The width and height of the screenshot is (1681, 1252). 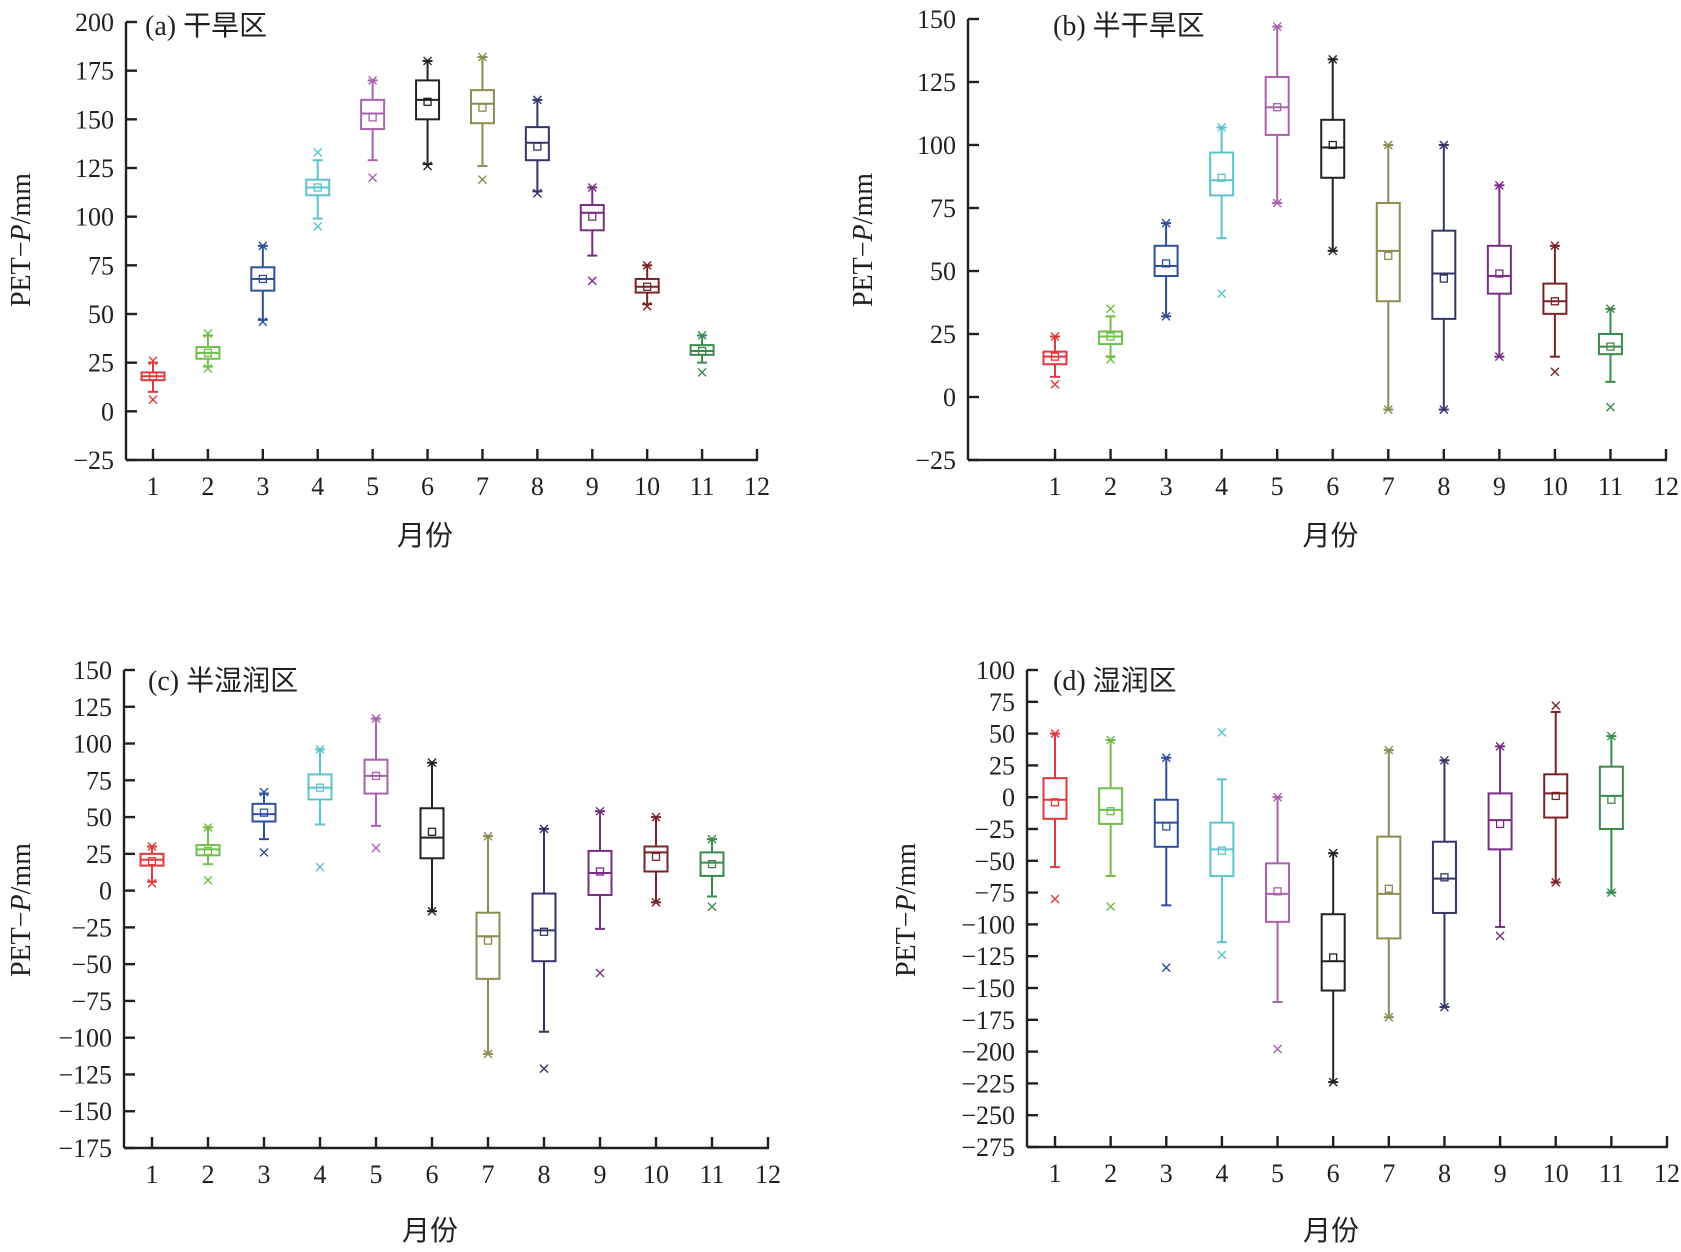 What do you see at coordinates (85, 1074) in the screenshot?
I see `y-tick-label: −125` at bounding box center [85, 1074].